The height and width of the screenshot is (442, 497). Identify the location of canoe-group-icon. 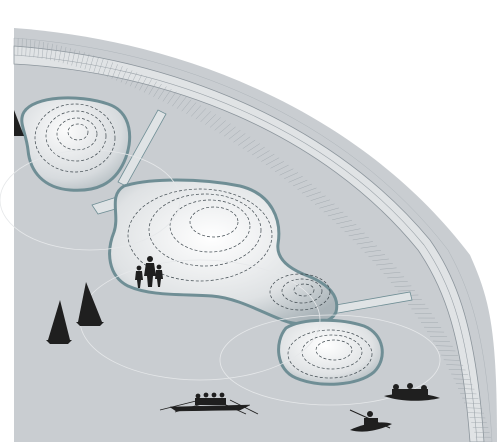
(412, 392).